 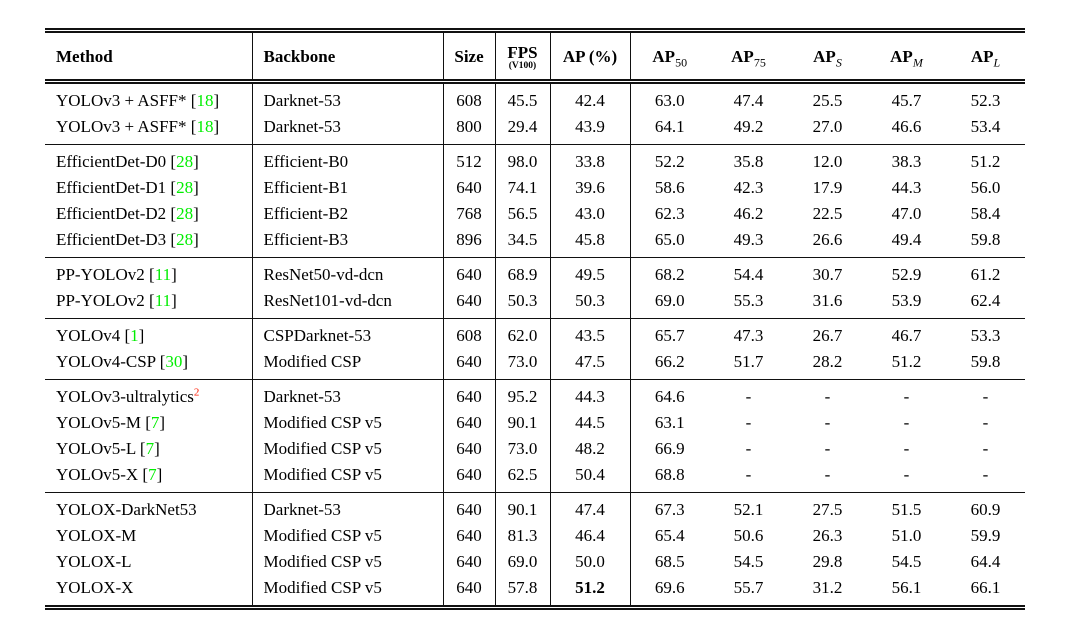 What do you see at coordinates (827, 187) in the screenshot?
I see `cell-aps: 17.9` at bounding box center [827, 187].